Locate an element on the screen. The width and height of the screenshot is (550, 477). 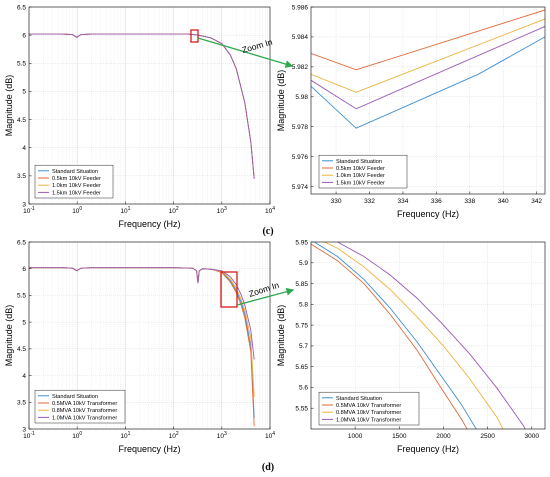
y-tick-label: 5.974 is located at coordinates (300, 187).